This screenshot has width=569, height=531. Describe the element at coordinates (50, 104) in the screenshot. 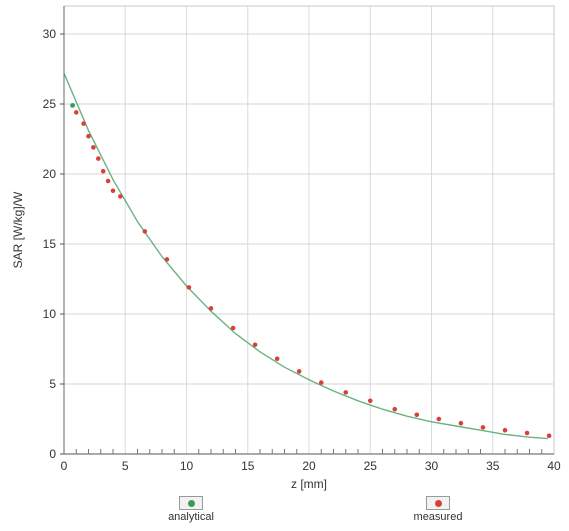

I see `y-tick-label: 25` at that location.